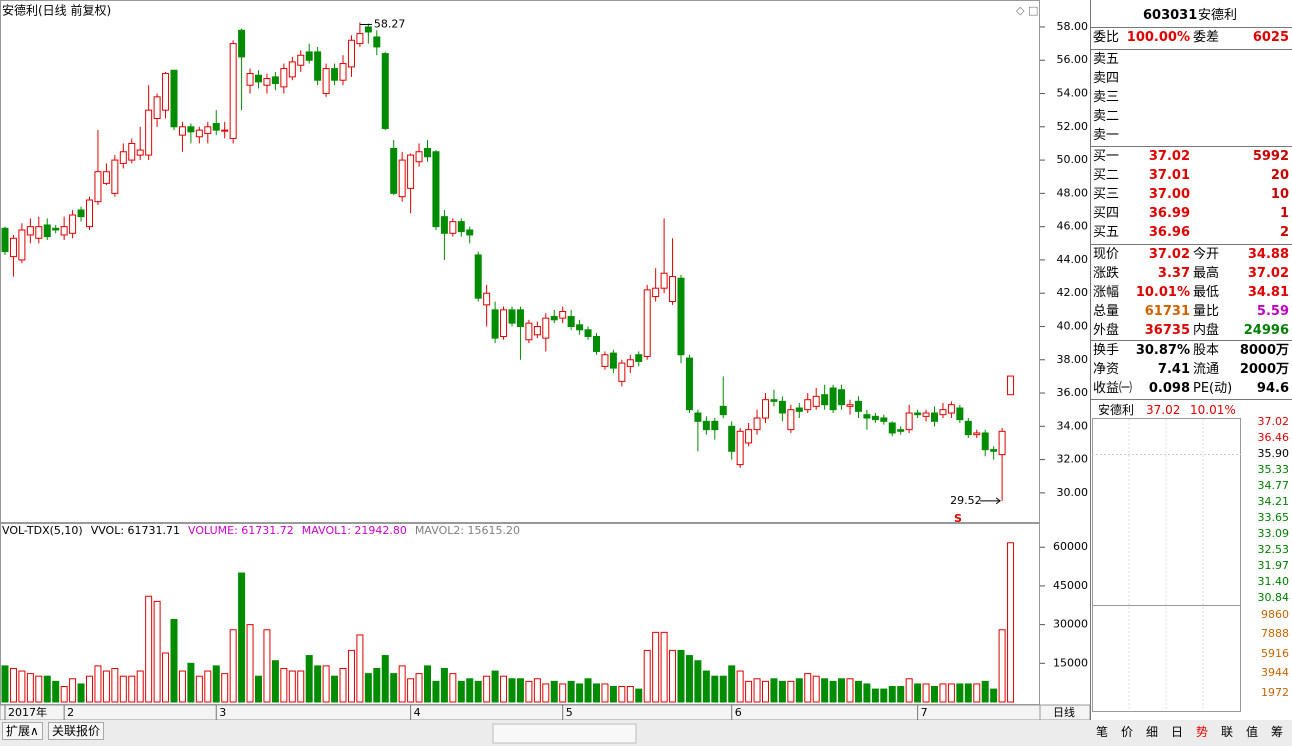 This screenshot has width=1292, height=746. What do you see at coordinates (1273, 421) in the screenshot?
I see `mini-price-label: 37.02` at bounding box center [1273, 421].